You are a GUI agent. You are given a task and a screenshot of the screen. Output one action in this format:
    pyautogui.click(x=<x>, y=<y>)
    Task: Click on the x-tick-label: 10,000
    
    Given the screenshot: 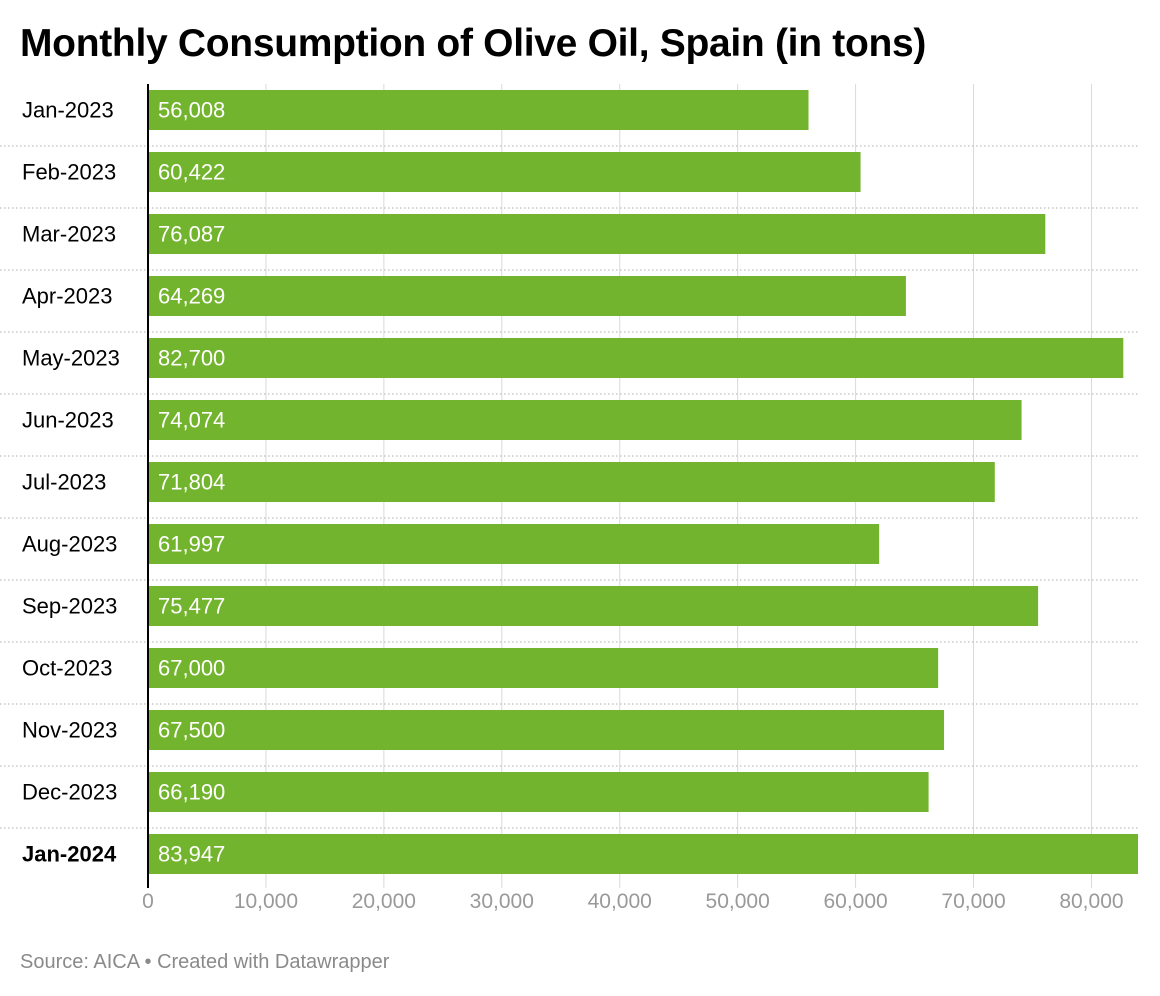 What is the action you would take?
    pyautogui.click(x=266, y=901)
    